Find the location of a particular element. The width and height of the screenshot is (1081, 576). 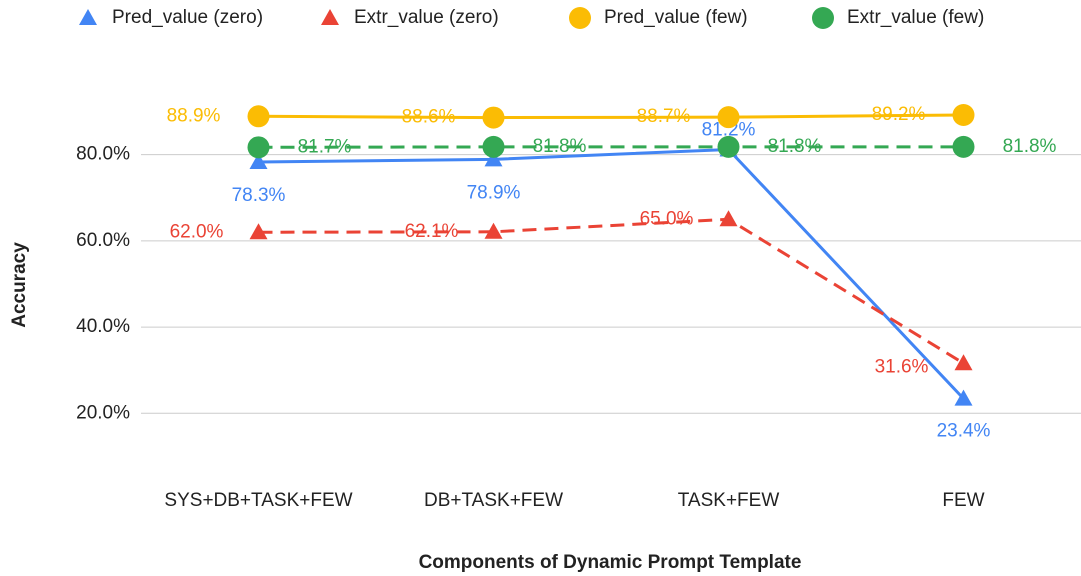

data-label: 81.7% is located at coordinates (325, 146).